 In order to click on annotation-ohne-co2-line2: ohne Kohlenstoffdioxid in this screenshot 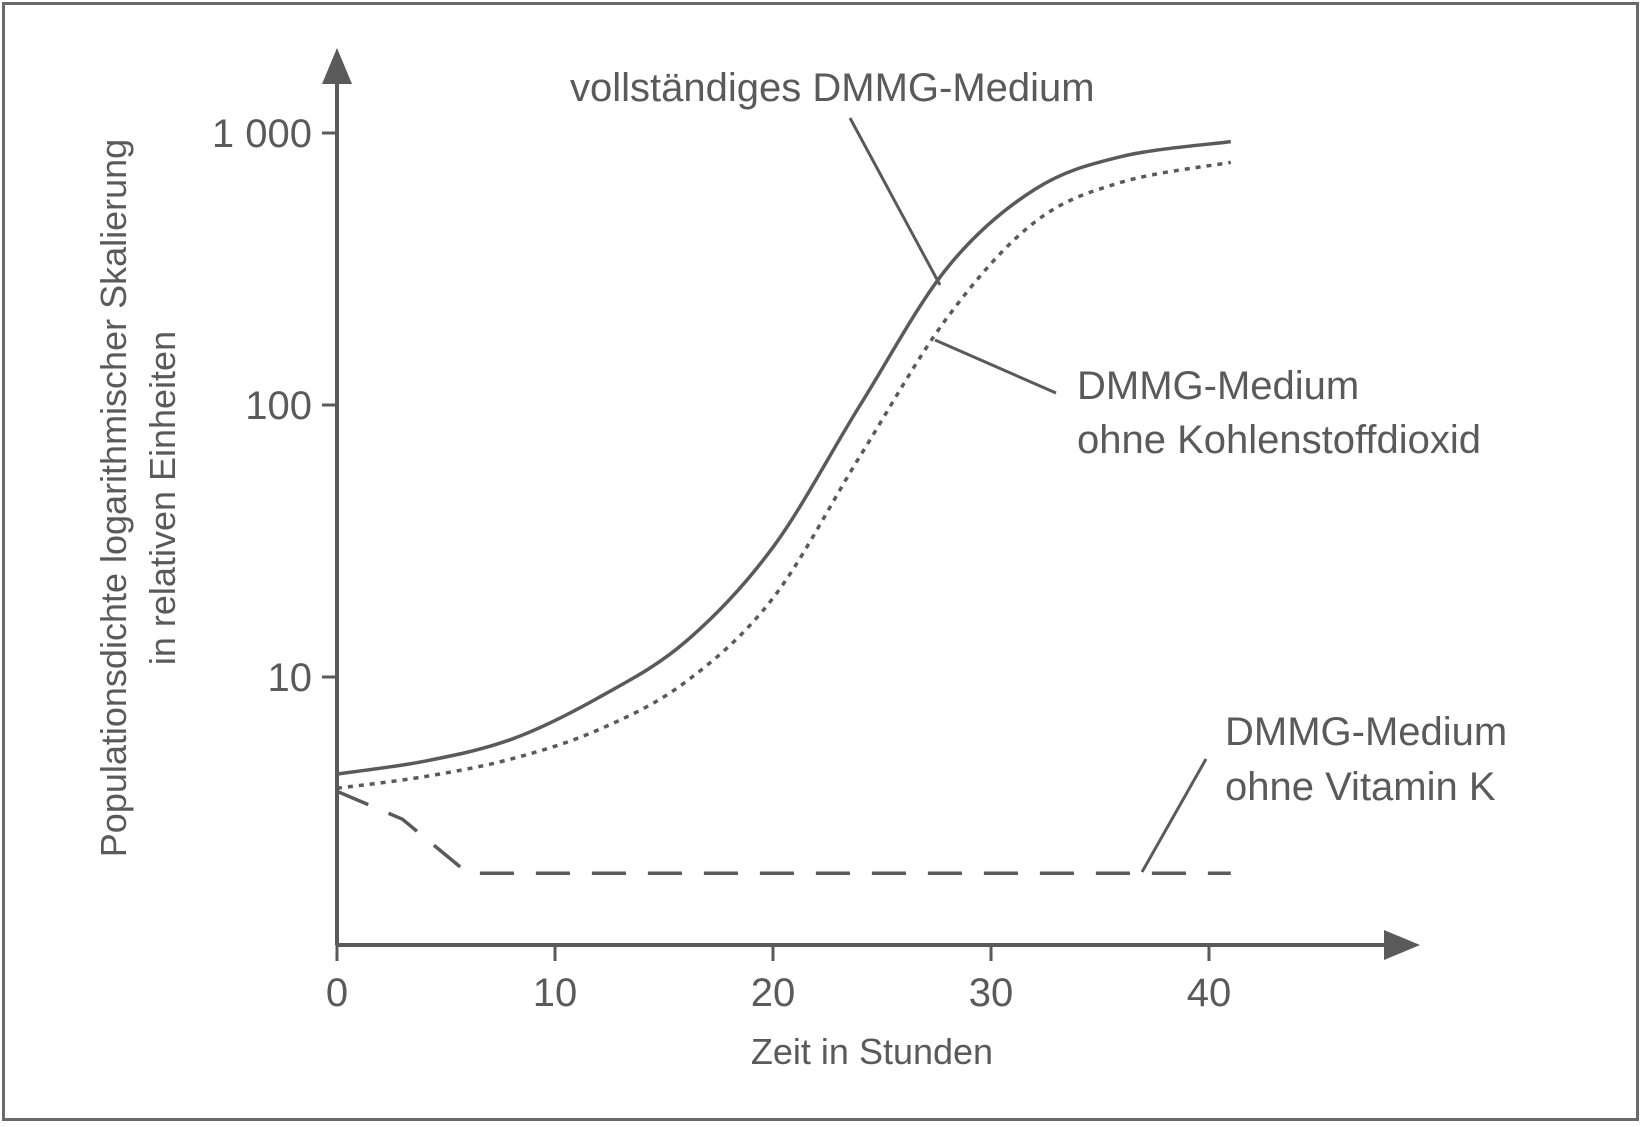, I will do `click(1279, 440)`.